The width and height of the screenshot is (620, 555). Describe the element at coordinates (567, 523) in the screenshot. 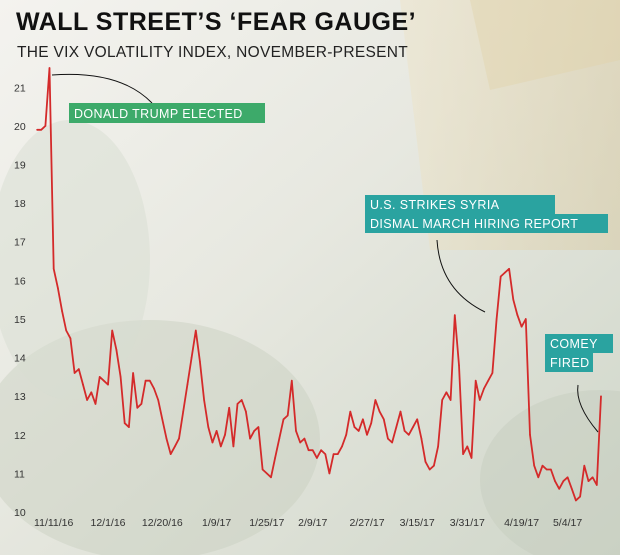

I see `x-tick-label: 5/4/17` at that location.